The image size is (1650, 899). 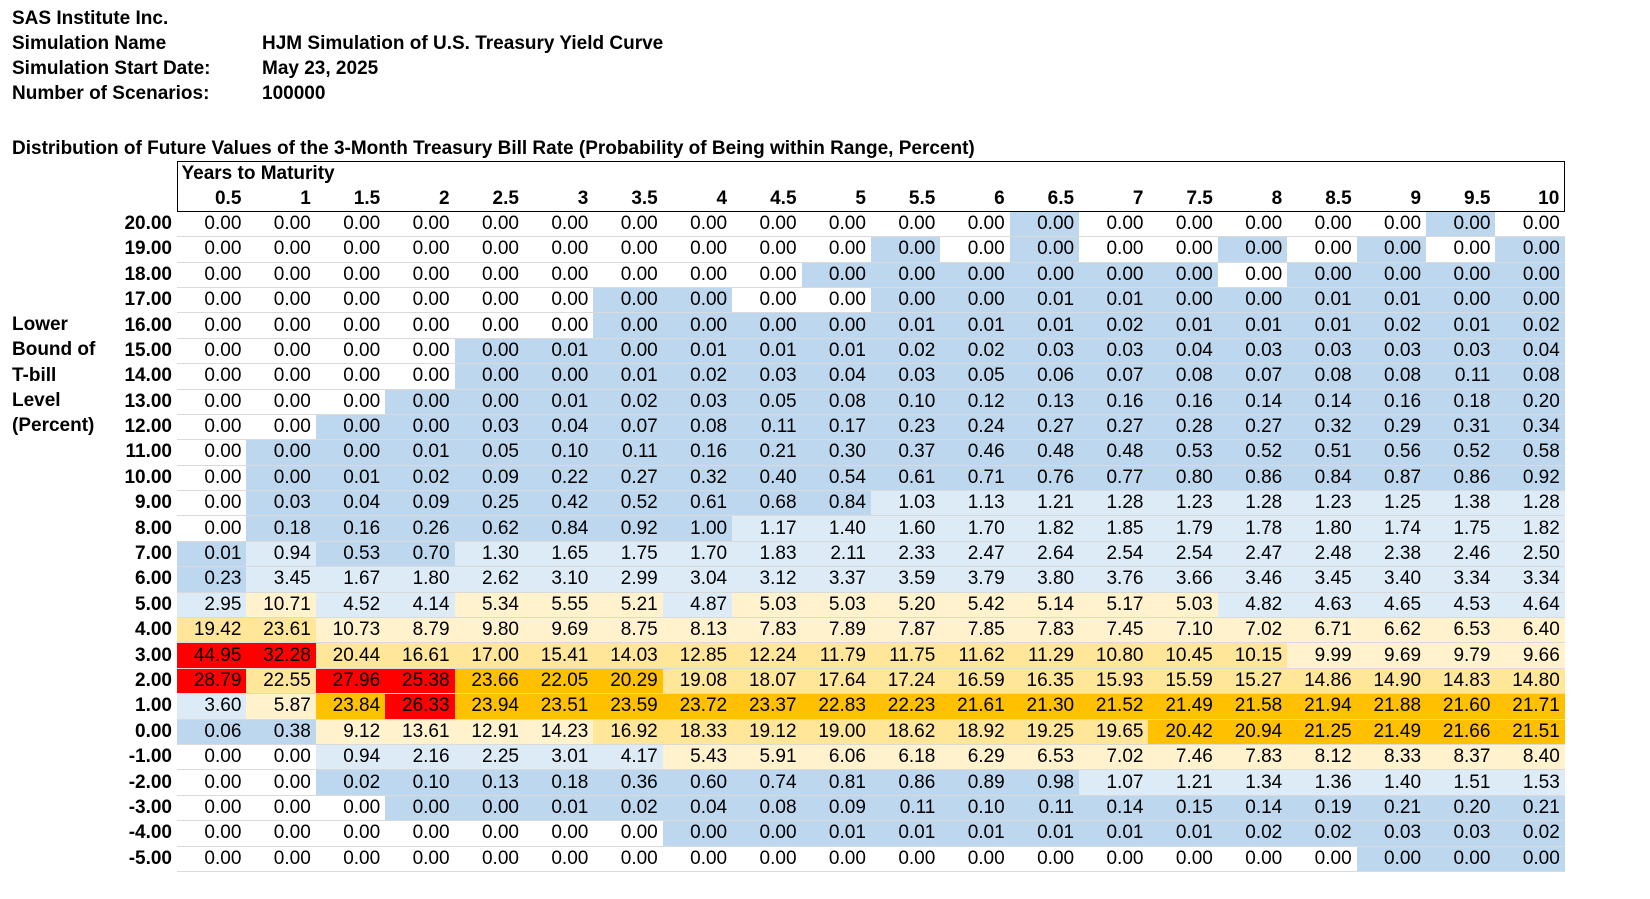 I want to click on probability-cell: 0.03, so click(x=697, y=402).